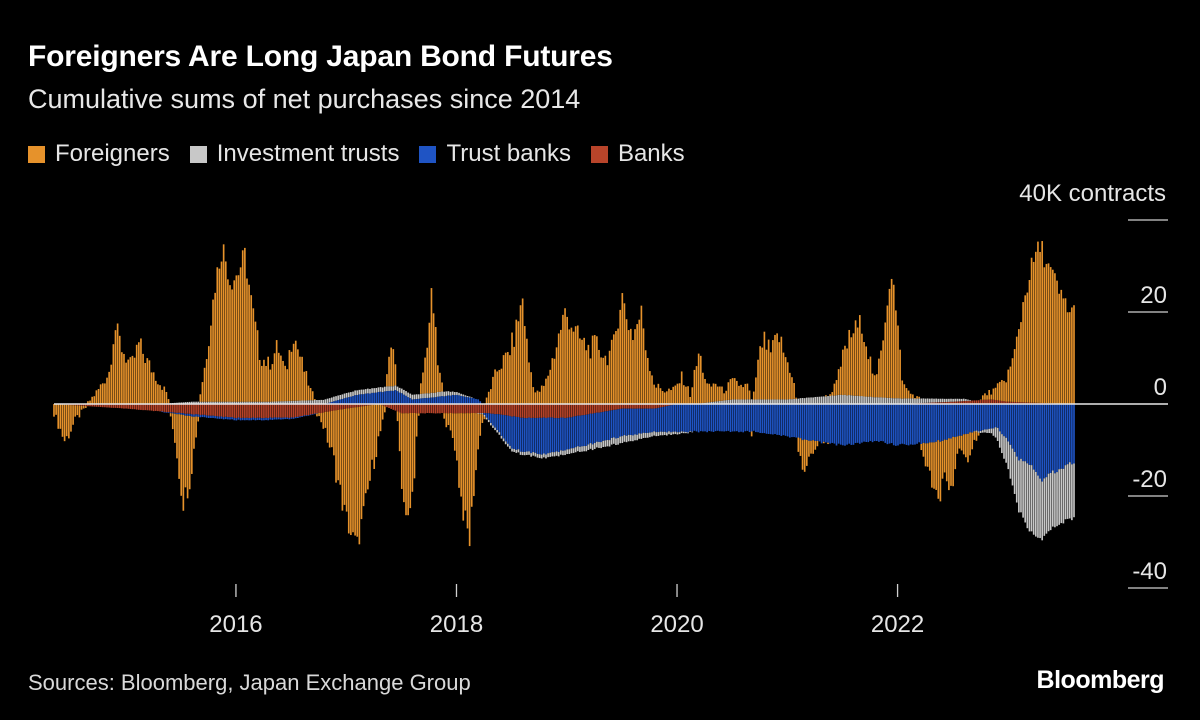 The image size is (1200, 720). I want to click on legend-item-trust-banks: Trust banks, so click(495, 154).